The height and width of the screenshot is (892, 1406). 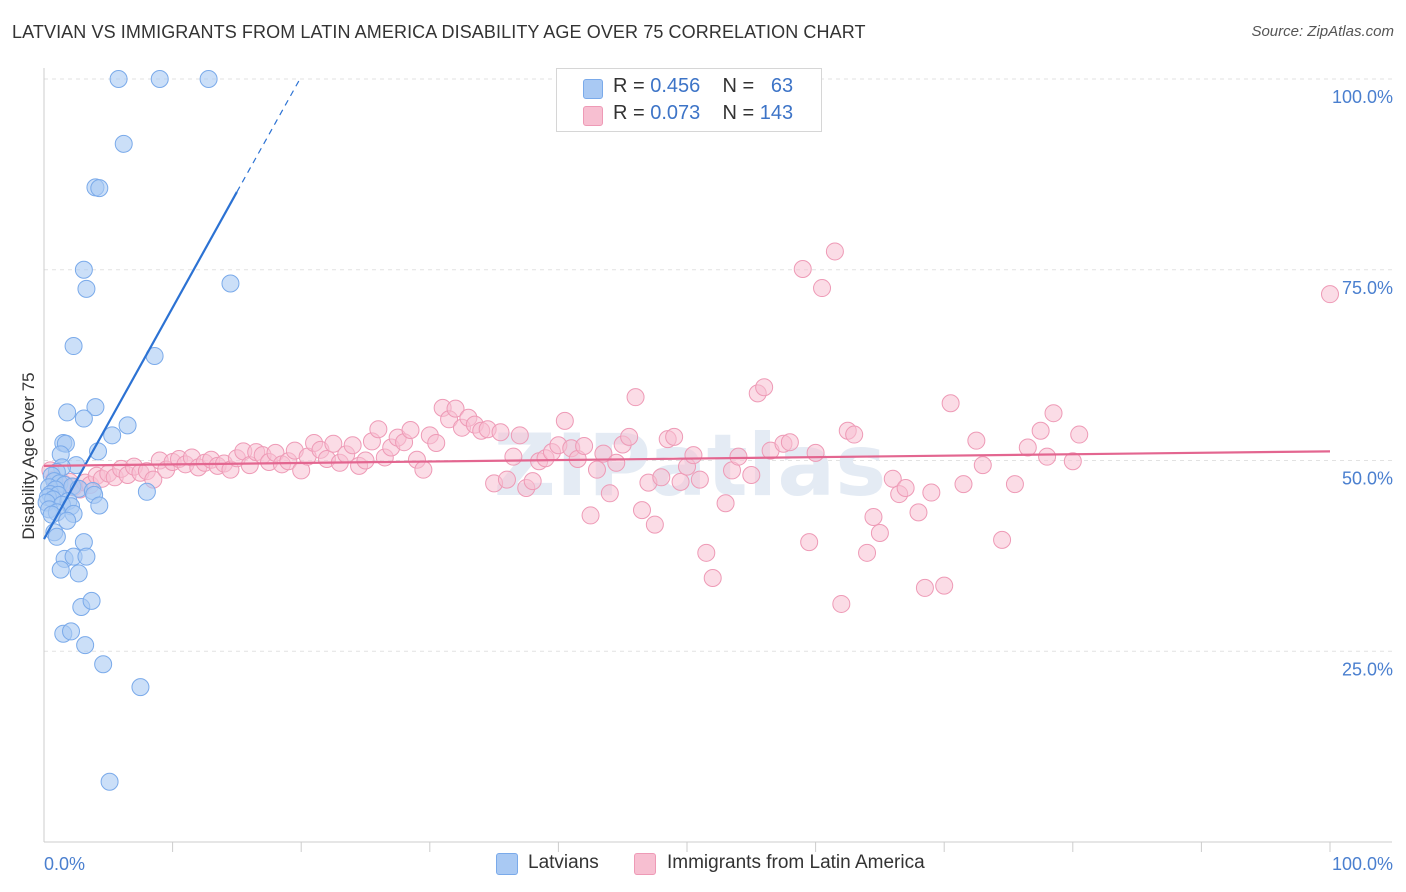 I want to click on immigrants-legend-swatch, so click(x=645, y=864).